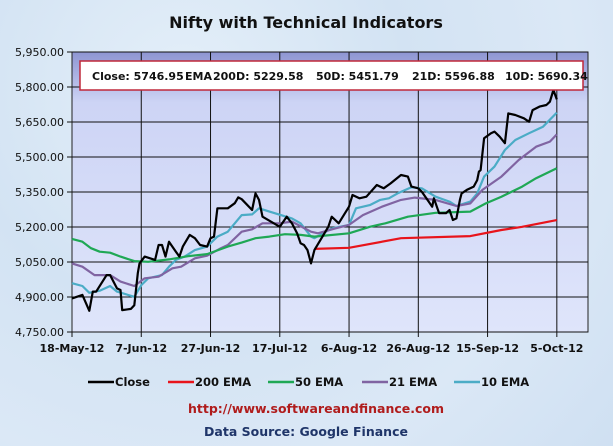  I want to click on x-tick-label: 5-Oct-12, so click(556, 348).